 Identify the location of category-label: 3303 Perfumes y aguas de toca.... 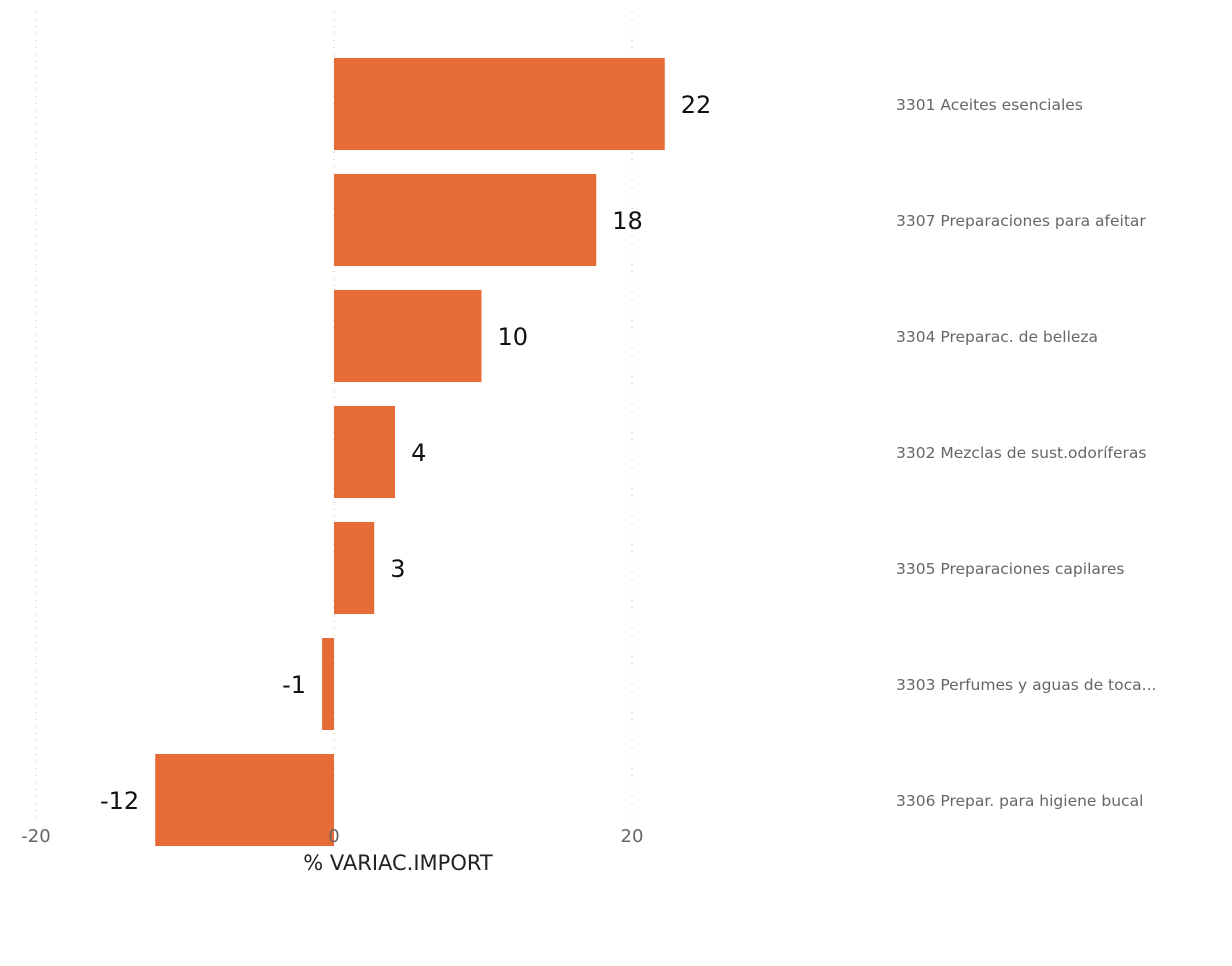
(1026, 685).